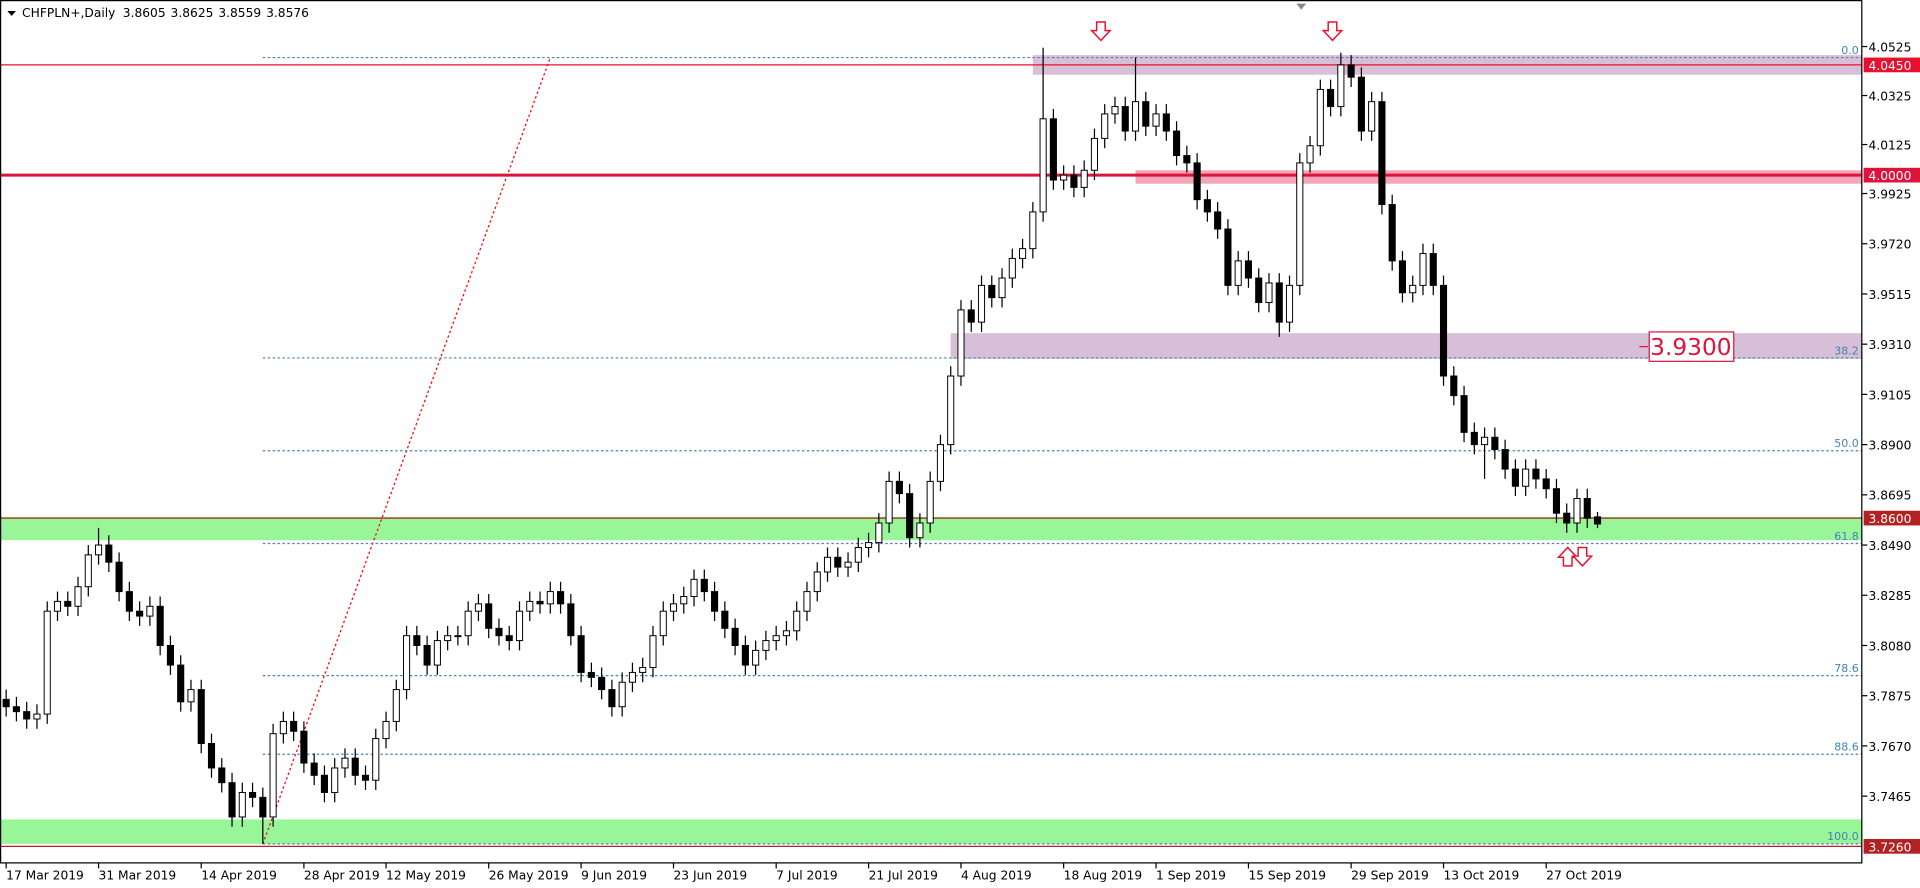  What do you see at coordinates (1890, 446) in the screenshot?
I see `y-tick-label: 3.8900` at bounding box center [1890, 446].